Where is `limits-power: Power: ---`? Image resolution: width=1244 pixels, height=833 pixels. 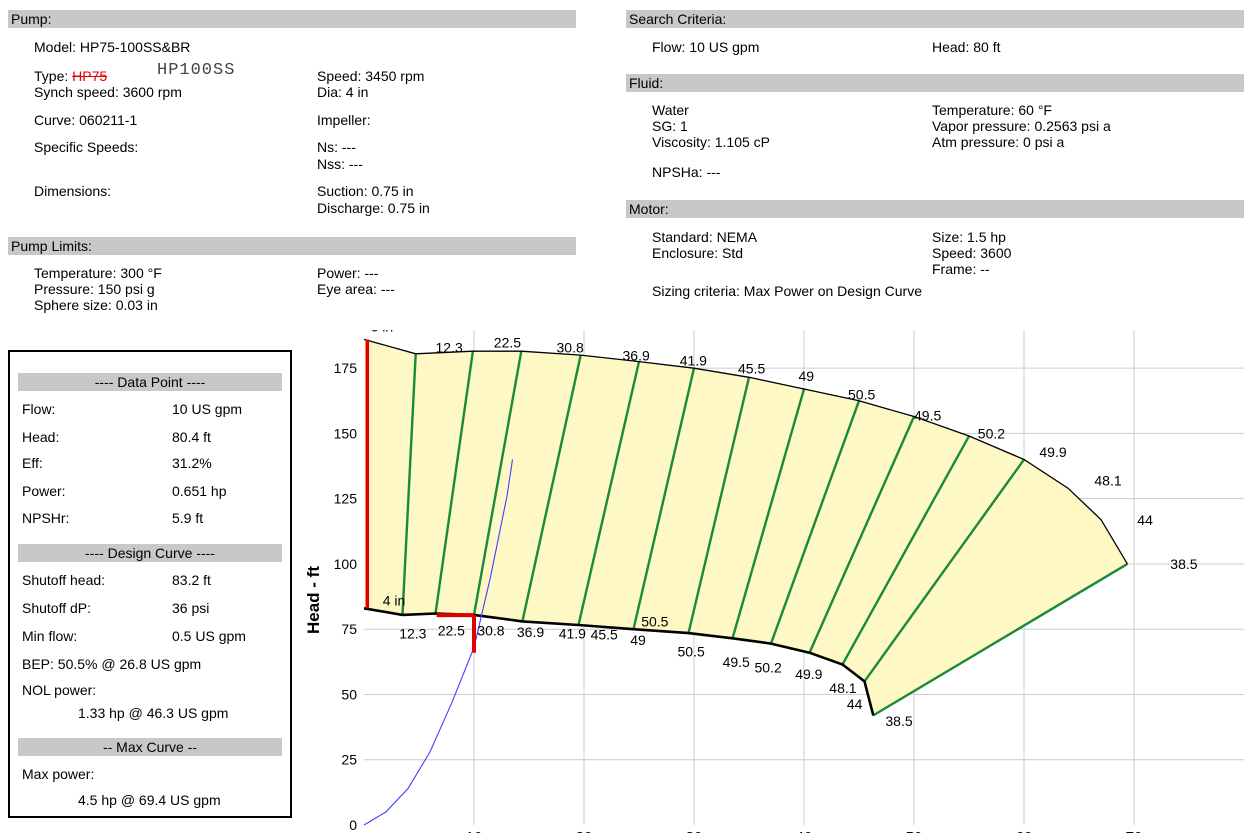 limits-power: Power: --- is located at coordinates (348, 273).